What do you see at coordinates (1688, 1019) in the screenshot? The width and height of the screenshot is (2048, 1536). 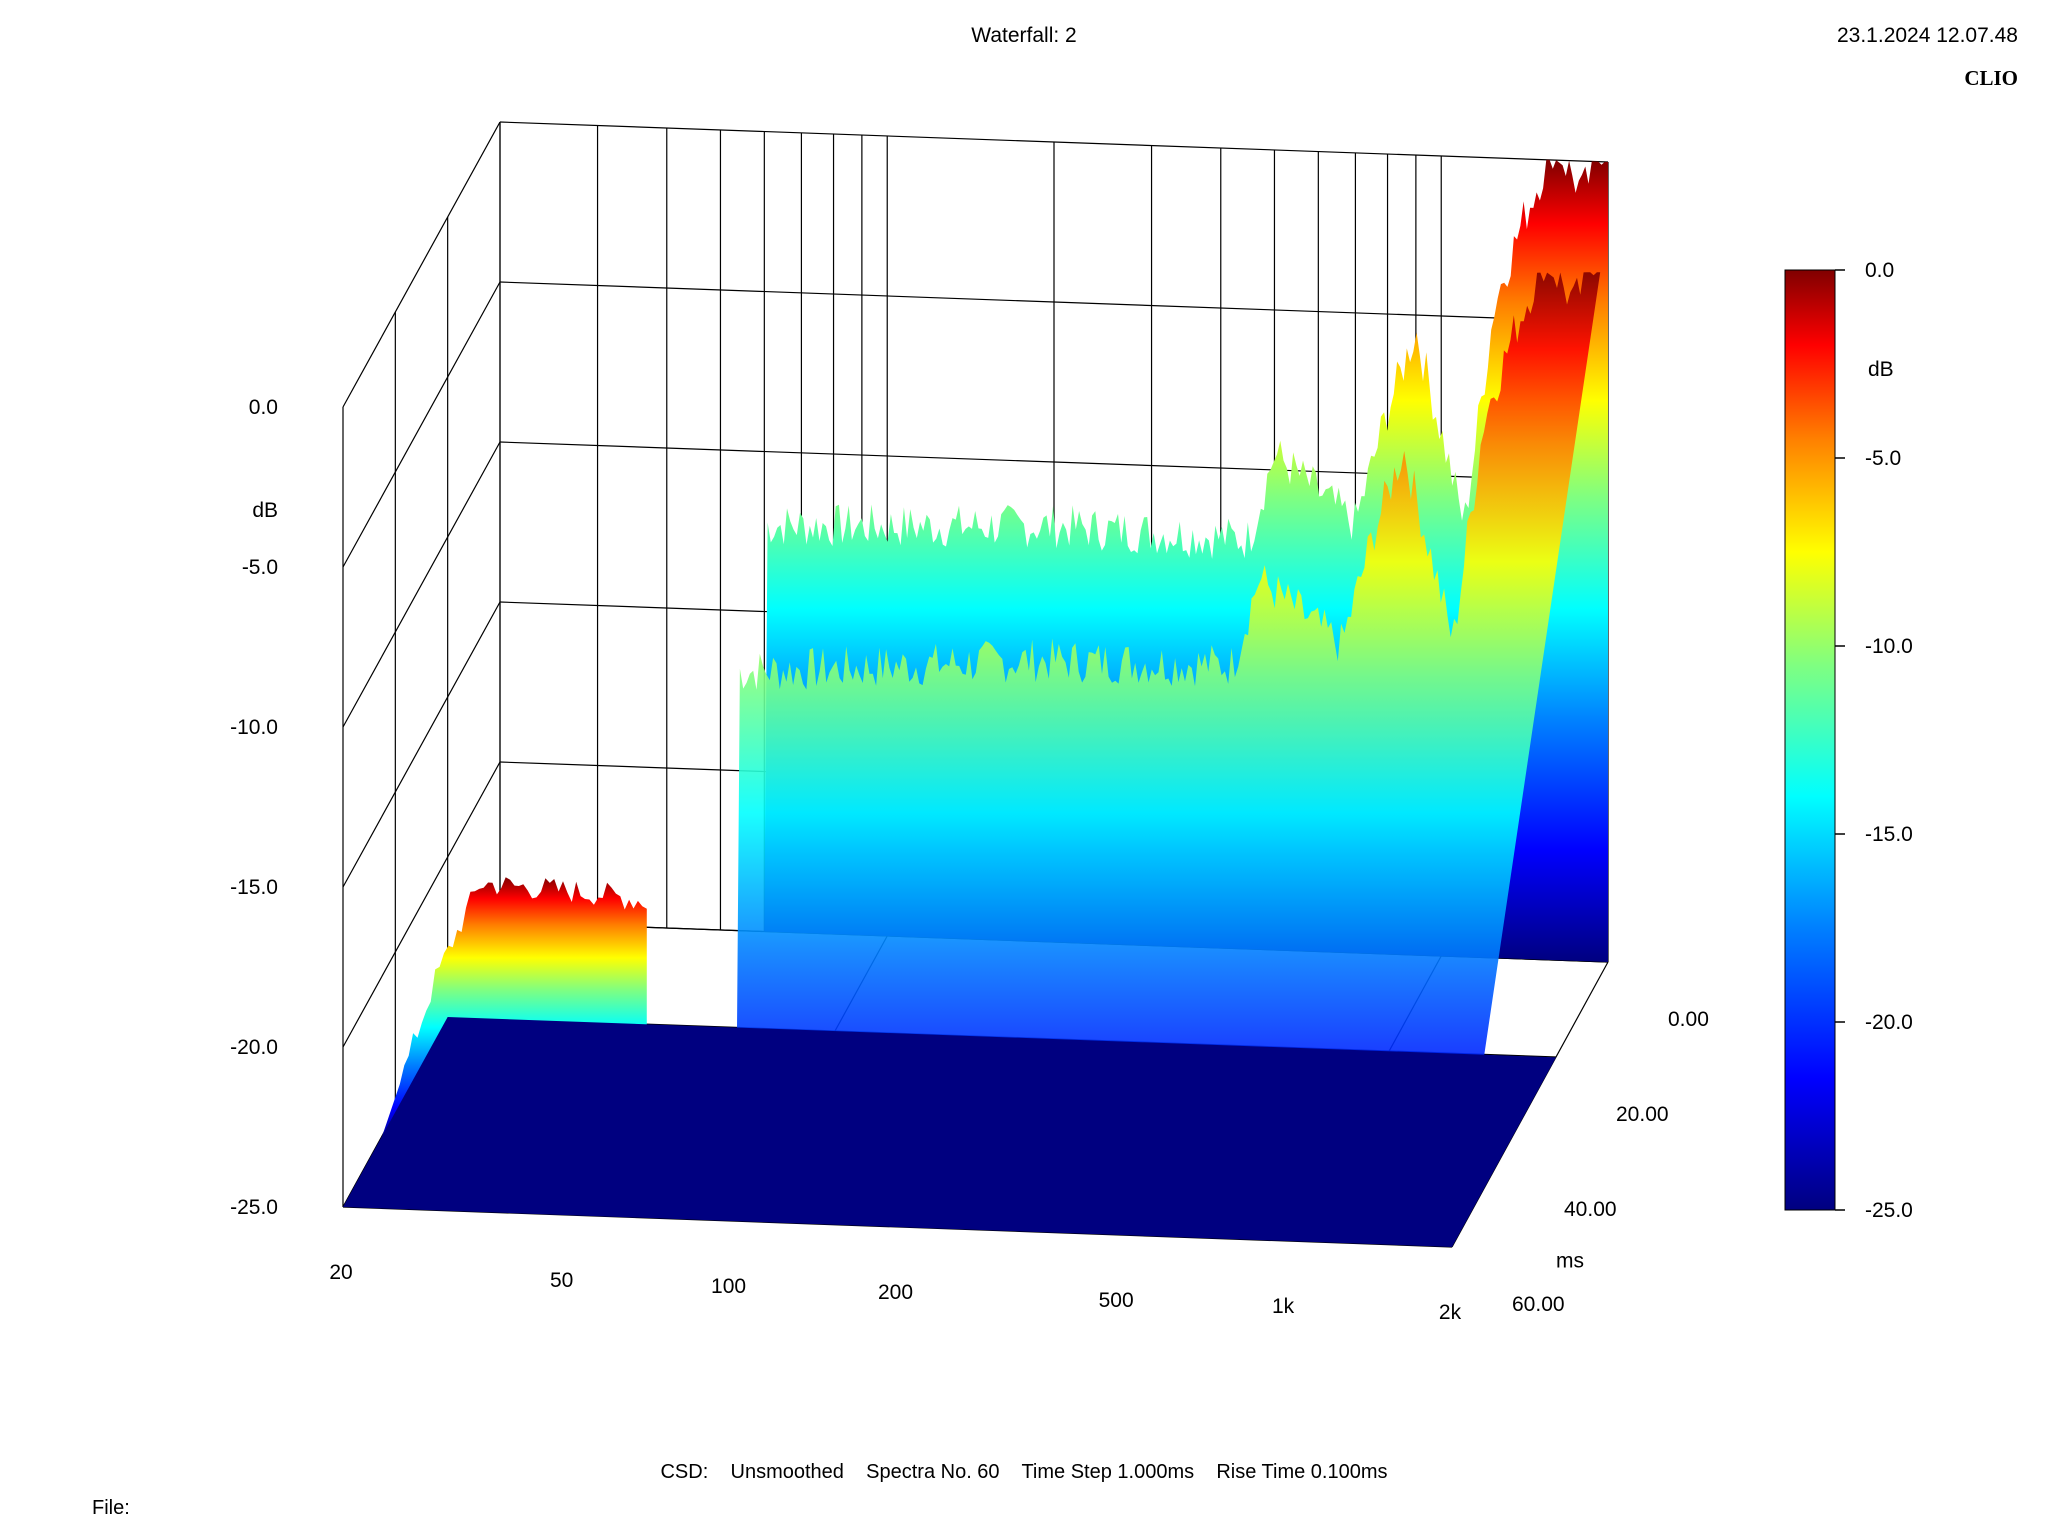 I see `time-tick-label: 0.00` at bounding box center [1688, 1019].